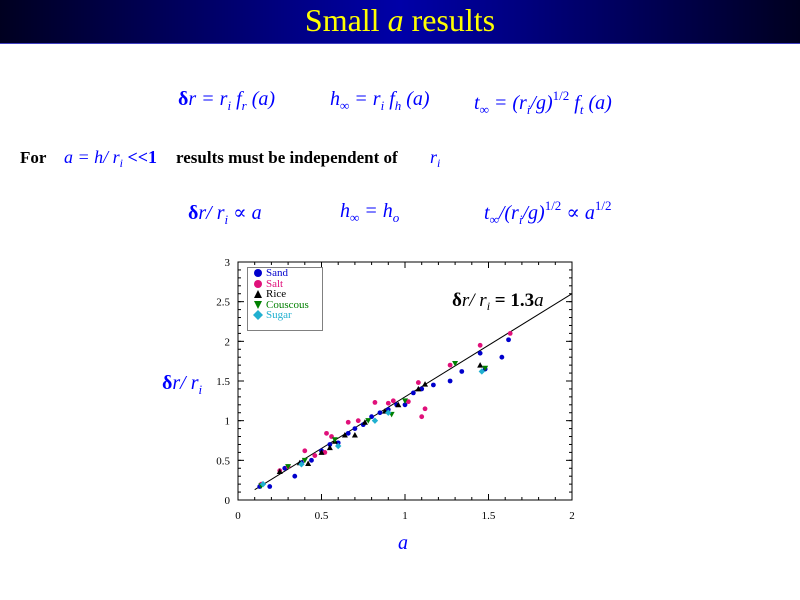 This screenshot has width=800, height=600. Describe the element at coordinates (370, 212) in the screenshot. I see `scaling-h-infinity: h∞ = ho` at that location.